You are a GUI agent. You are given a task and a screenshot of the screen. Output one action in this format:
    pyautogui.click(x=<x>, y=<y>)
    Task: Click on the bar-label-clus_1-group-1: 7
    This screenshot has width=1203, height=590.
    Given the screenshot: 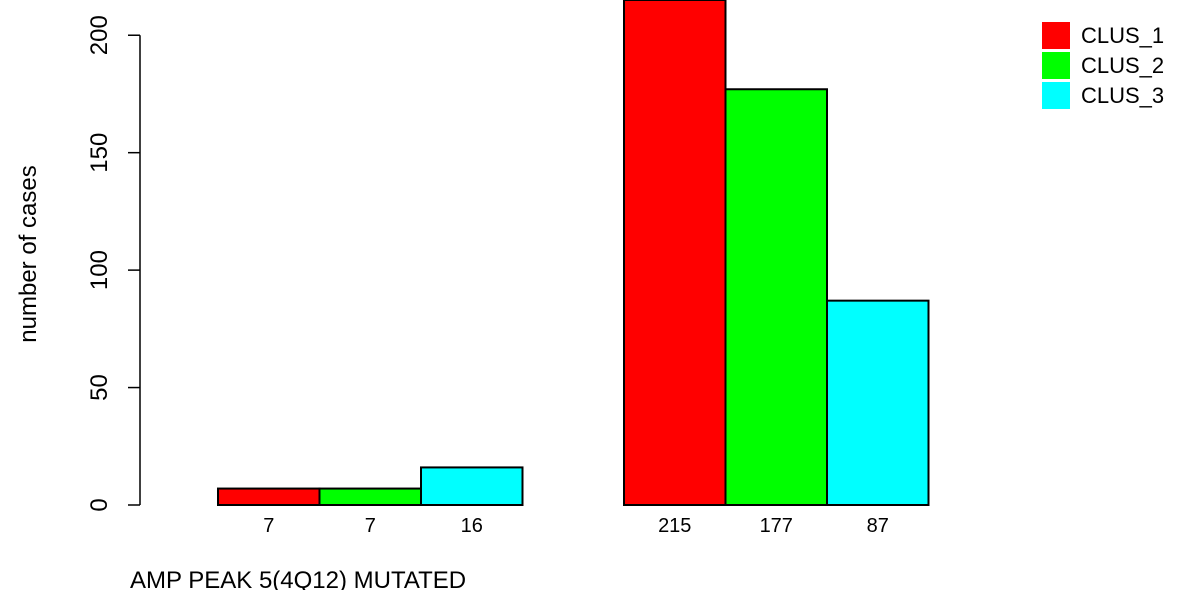 What is the action you would take?
    pyautogui.click(x=268, y=526)
    